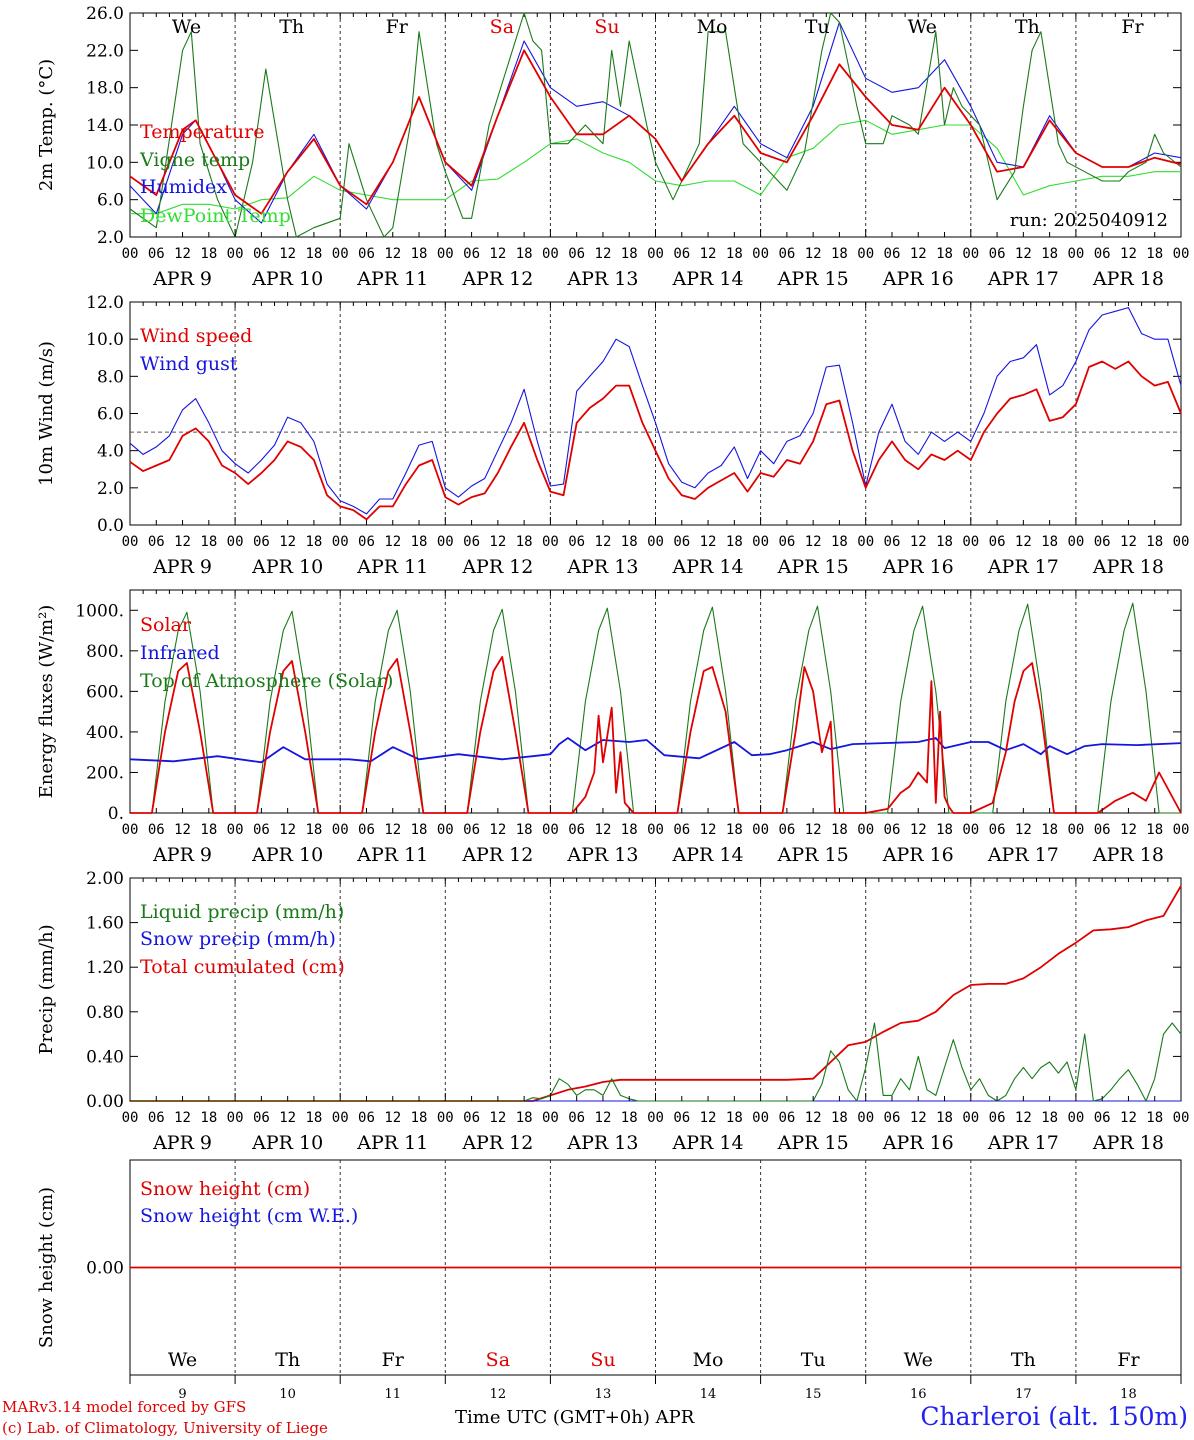  What do you see at coordinates (182, 567) in the screenshot?
I see `date-label: APR 9` at bounding box center [182, 567].